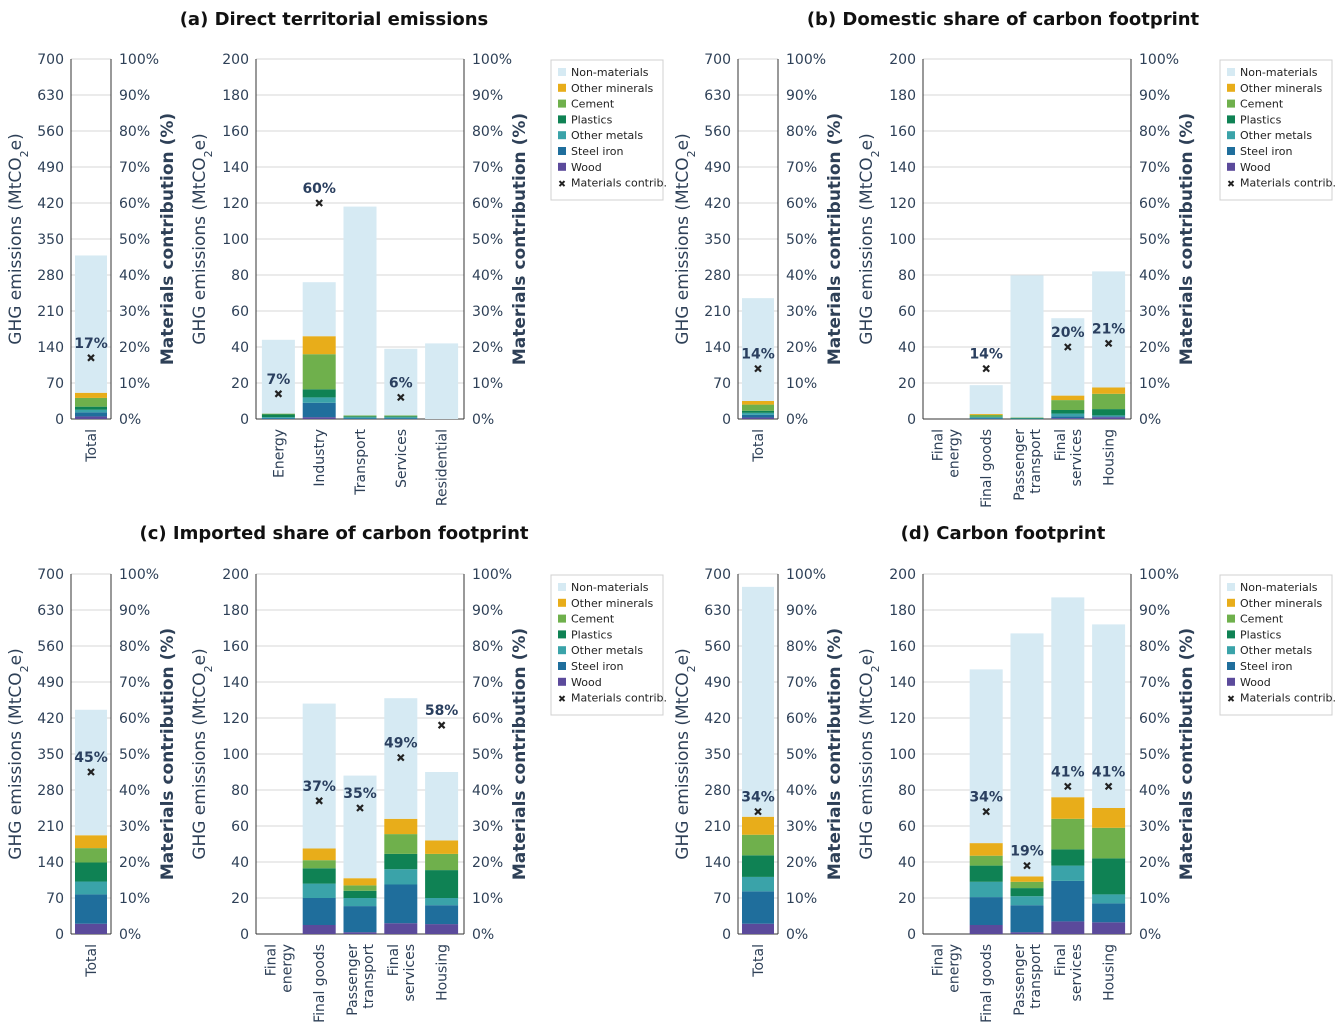 Image resolution: width=1338 pixels, height=1029 pixels. What do you see at coordinates (50, 647) in the screenshot?
I see `y-tick-label: 560` at bounding box center [50, 647].